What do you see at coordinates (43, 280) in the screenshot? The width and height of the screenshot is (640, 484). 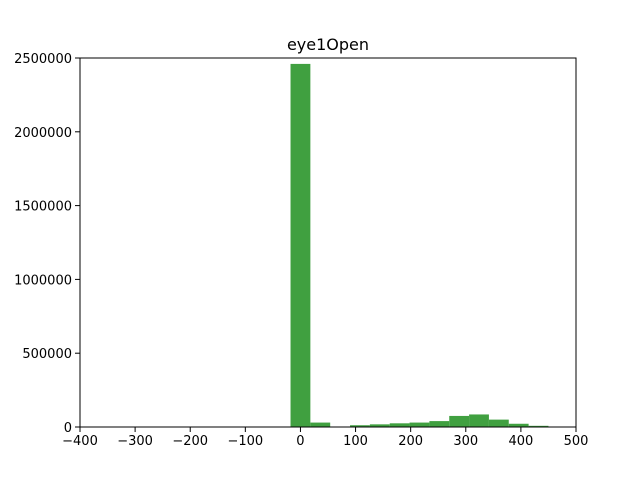 I see `y-tick-label: 1000000` at bounding box center [43, 280].